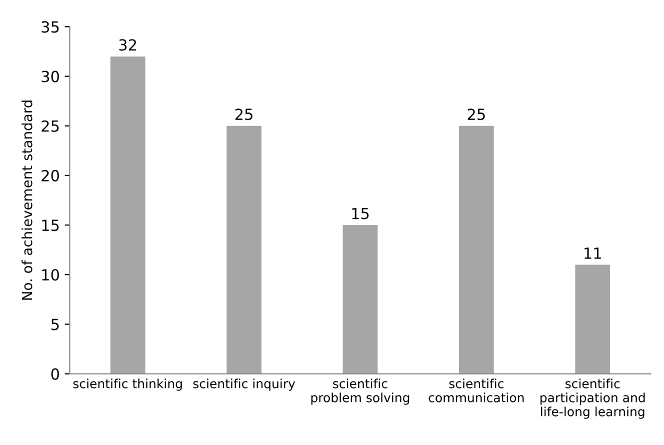 The image size is (664, 445). Describe the element at coordinates (476, 390) in the screenshot. I see `x-tick-label: scientific communication` at that location.